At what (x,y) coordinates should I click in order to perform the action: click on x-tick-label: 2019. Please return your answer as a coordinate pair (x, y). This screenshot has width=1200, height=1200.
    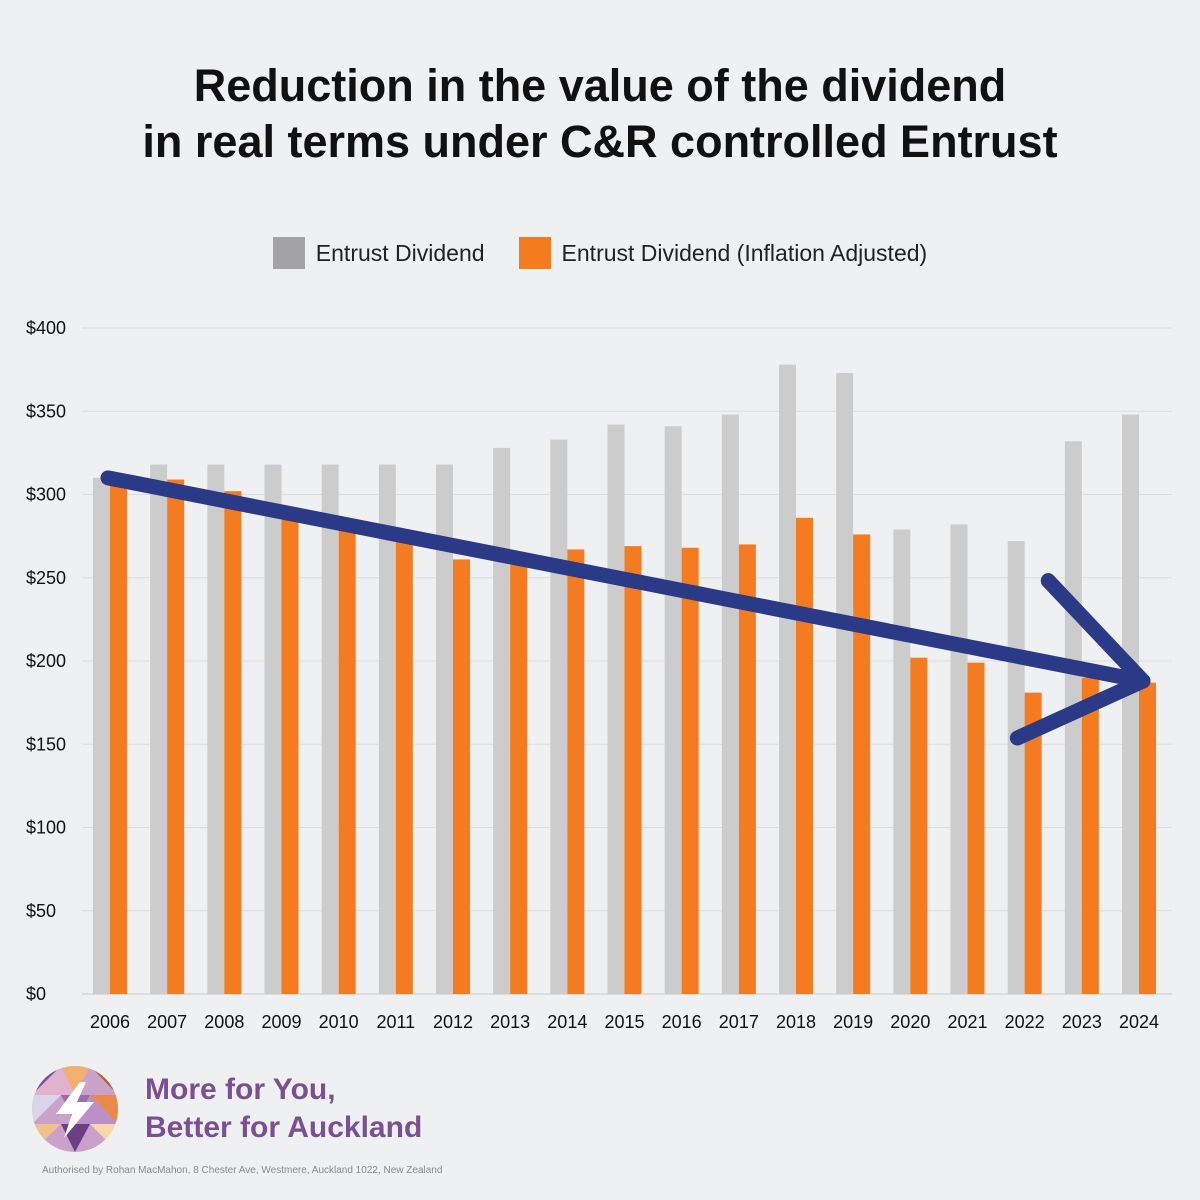
    Looking at the image, I should click on (853, 1022).